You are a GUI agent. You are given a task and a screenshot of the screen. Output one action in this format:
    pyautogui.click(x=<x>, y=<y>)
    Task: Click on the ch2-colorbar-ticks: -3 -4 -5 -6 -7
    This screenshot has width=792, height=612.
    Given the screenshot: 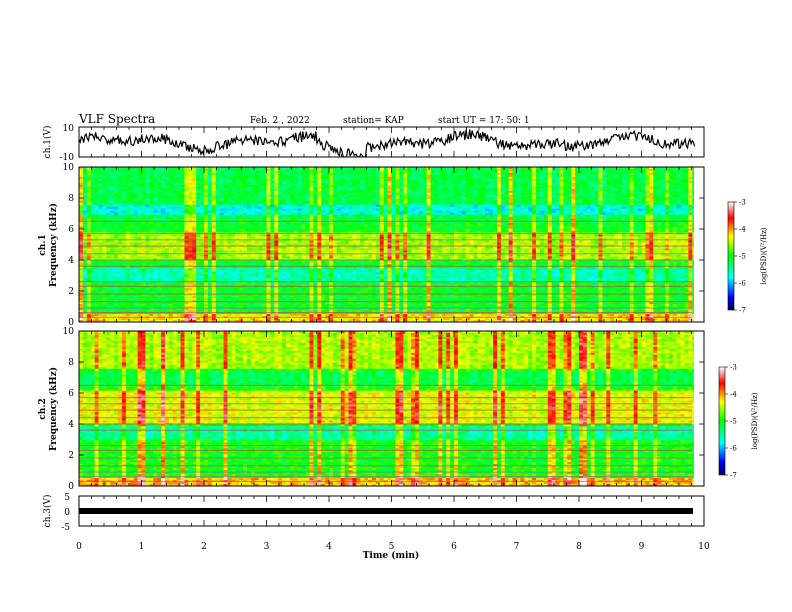 What is the action you would take?
    pyautogui.click(x=731, y=422)
    